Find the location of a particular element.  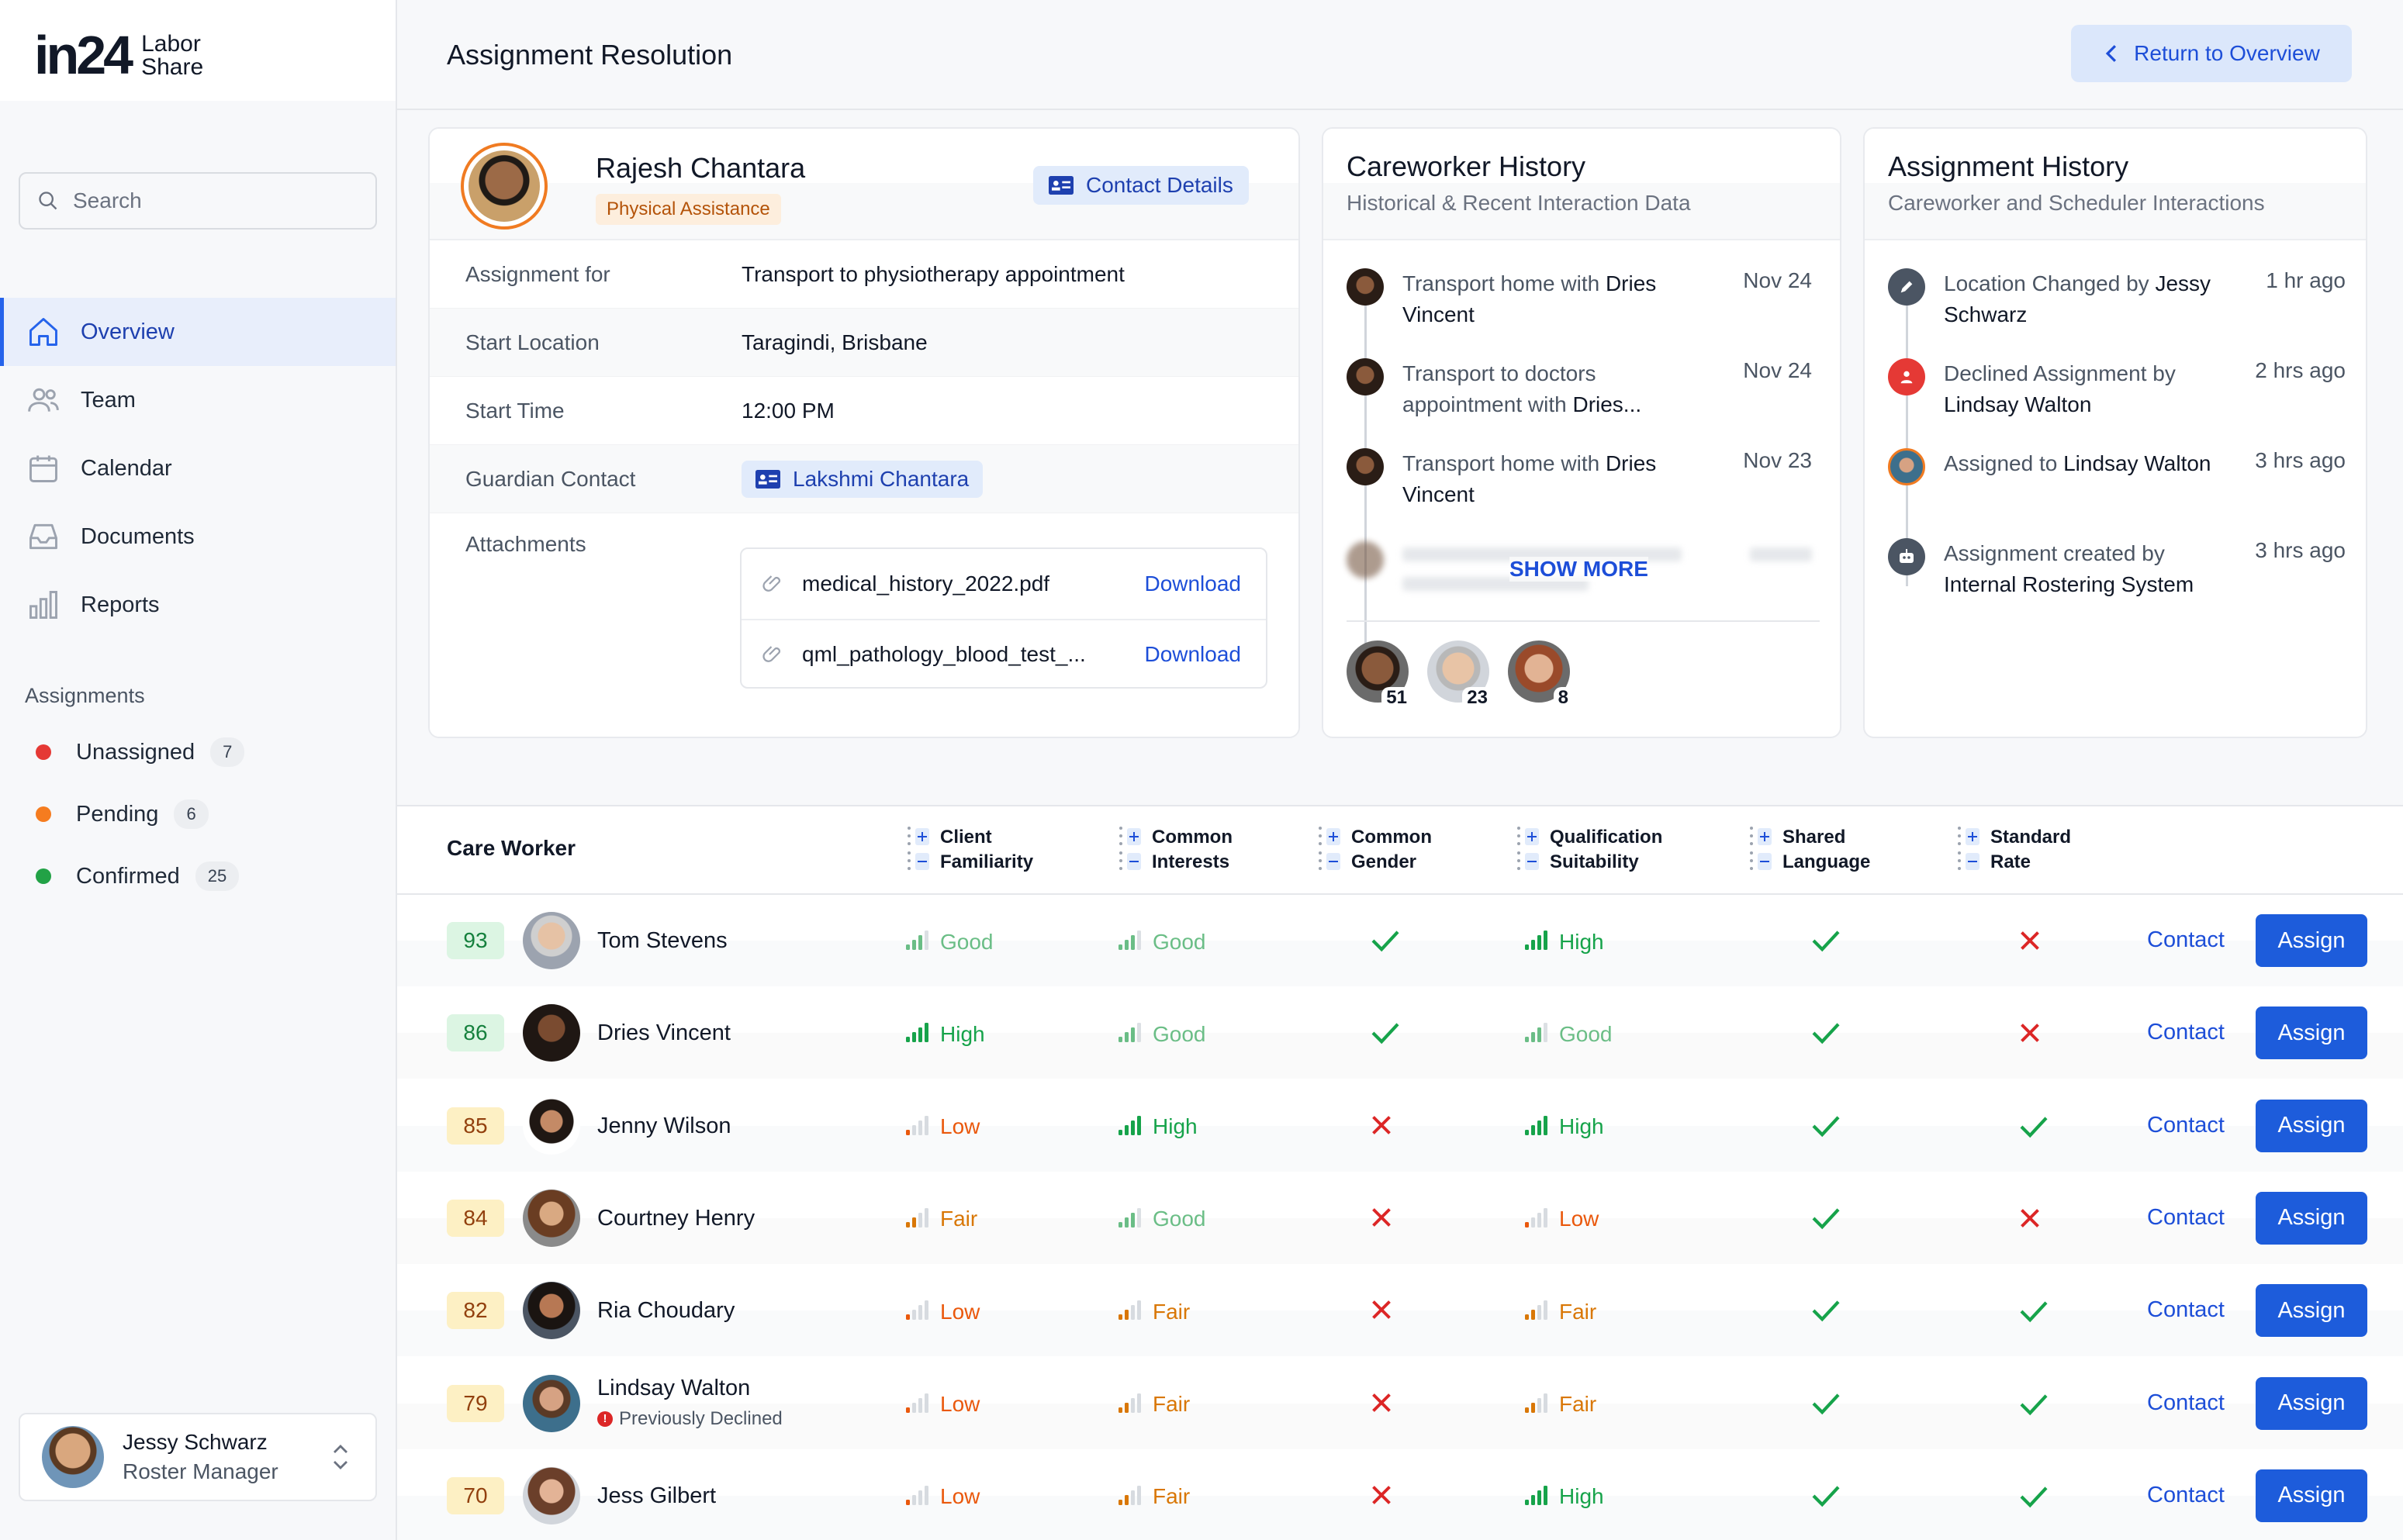

user-declined-icon is located at coordinates (1906, 376).